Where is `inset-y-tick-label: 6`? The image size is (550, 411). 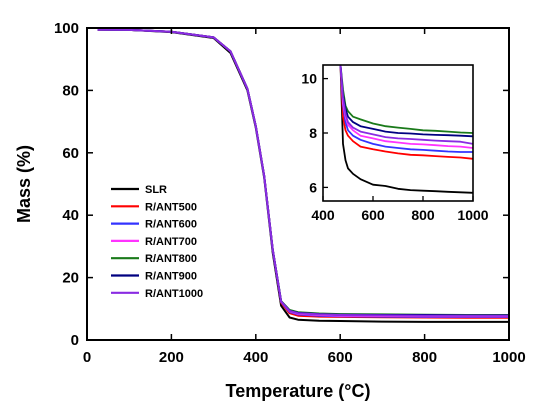
inset-y-tick-label: 6 is located at coordinates (313, 187).